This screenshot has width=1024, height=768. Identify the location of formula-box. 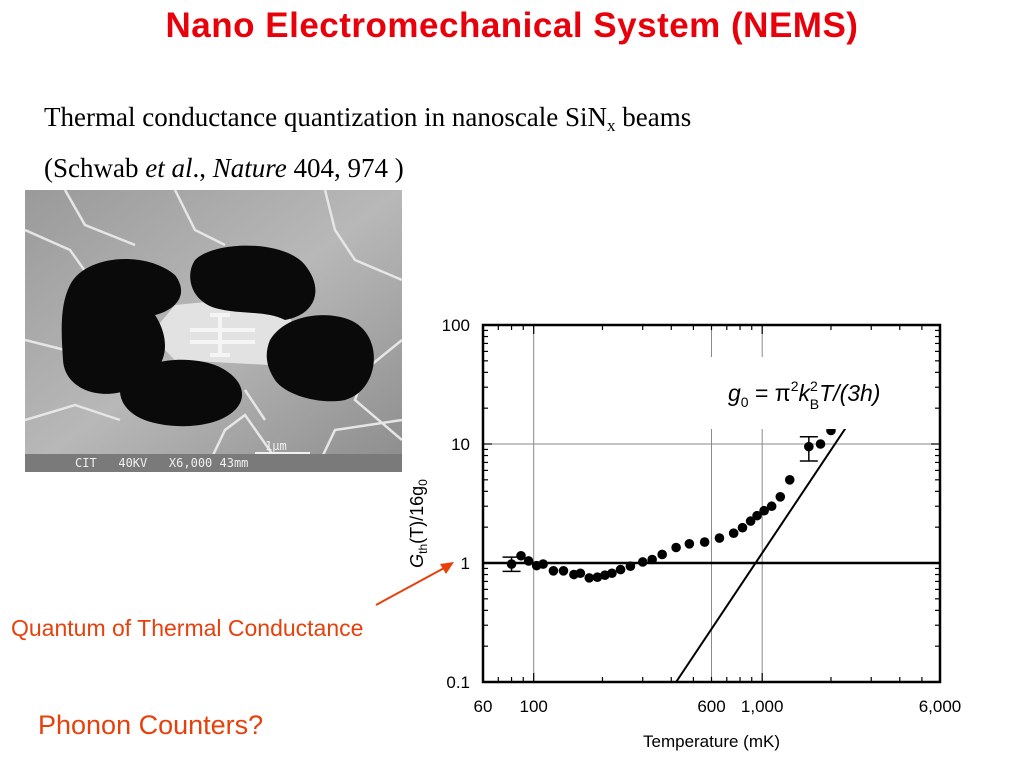
(821, 393).